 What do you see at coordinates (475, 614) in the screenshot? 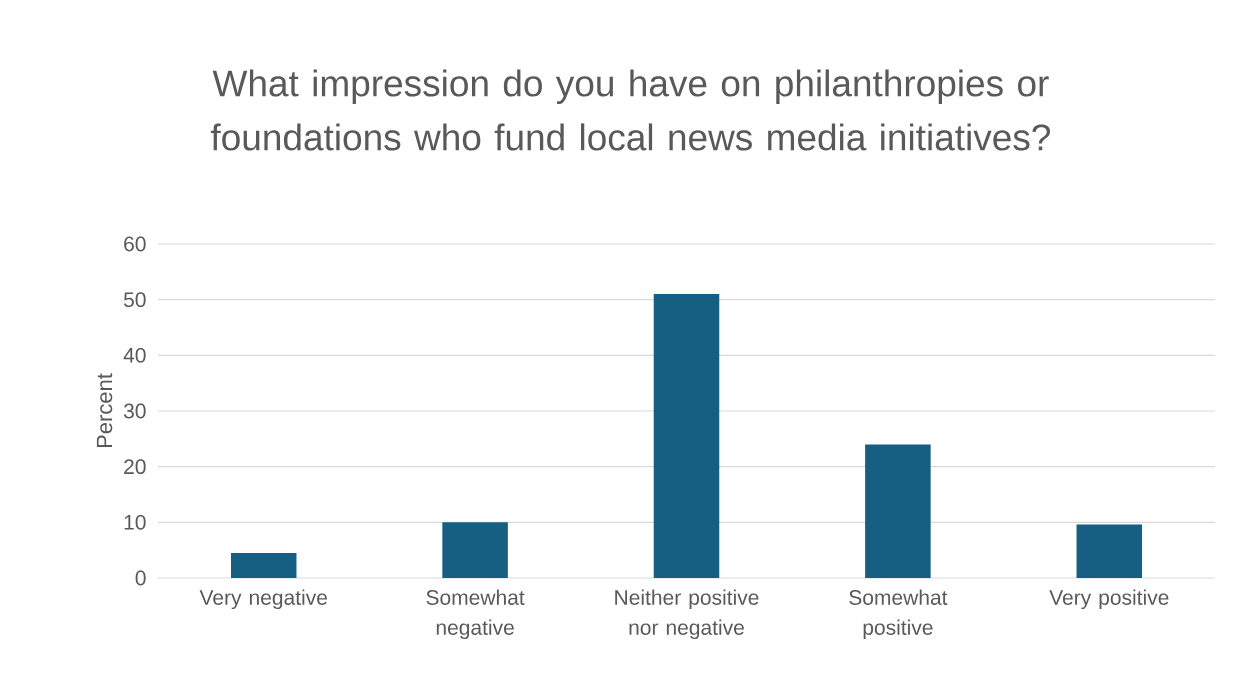
I see `x-tick-label: Somewhat negative` at bounding box center [475, 614].